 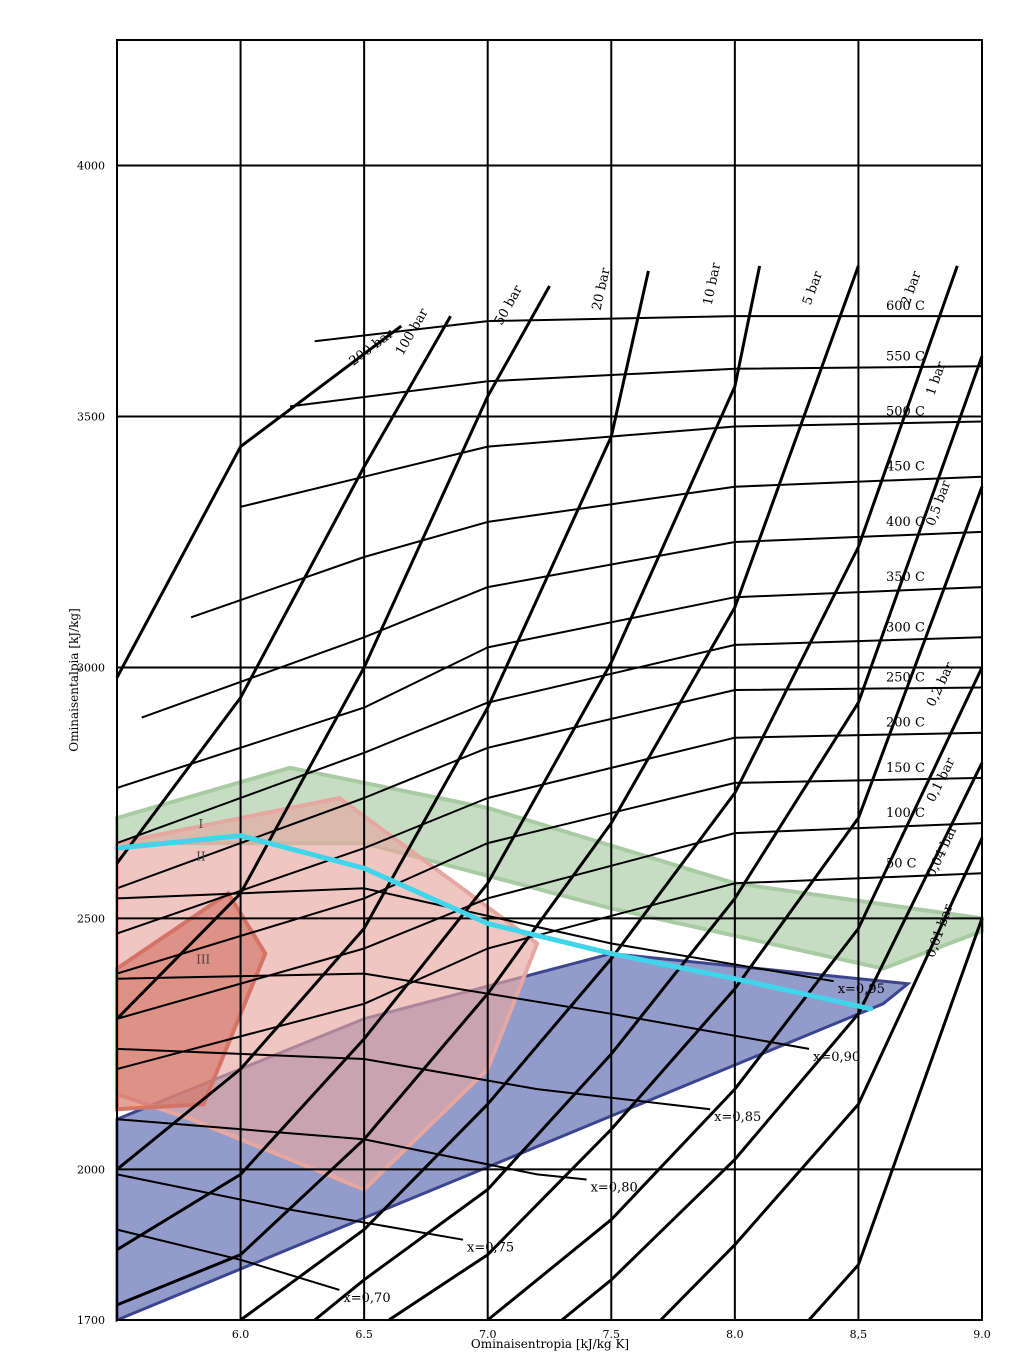 What do you see at coordinates (91, 416) in the screenshot?
I see `y-tick-label: 3500` at bounding box center [91, 416].